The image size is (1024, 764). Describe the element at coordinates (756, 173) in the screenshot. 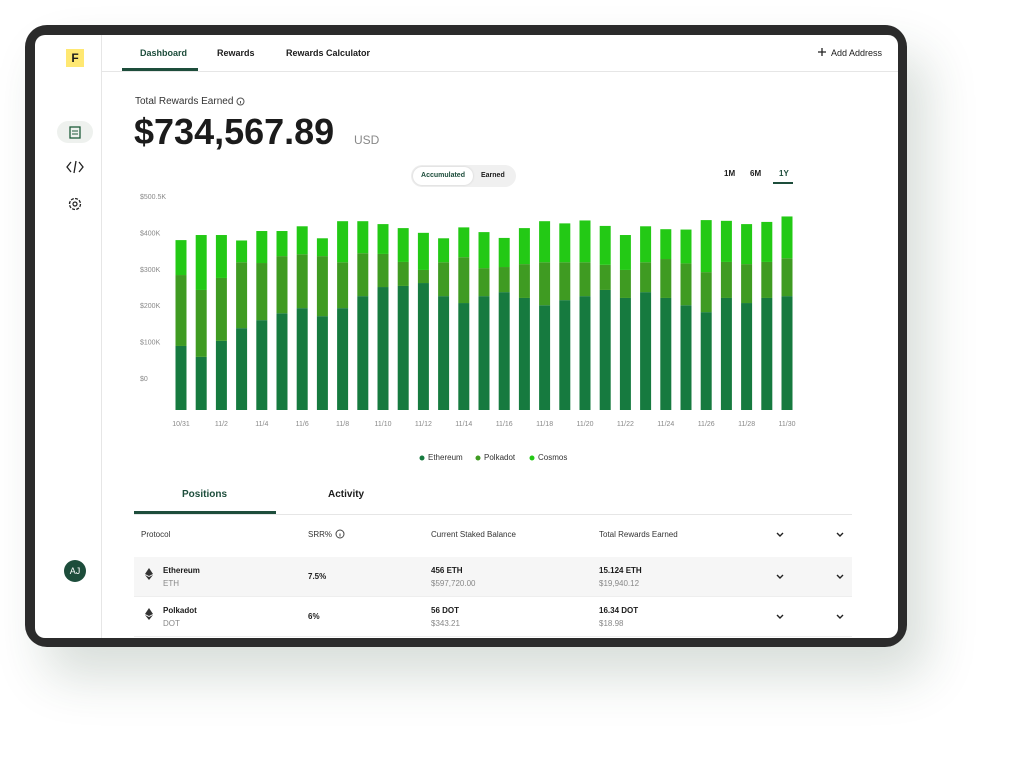

I see `range: 6M` at that location.